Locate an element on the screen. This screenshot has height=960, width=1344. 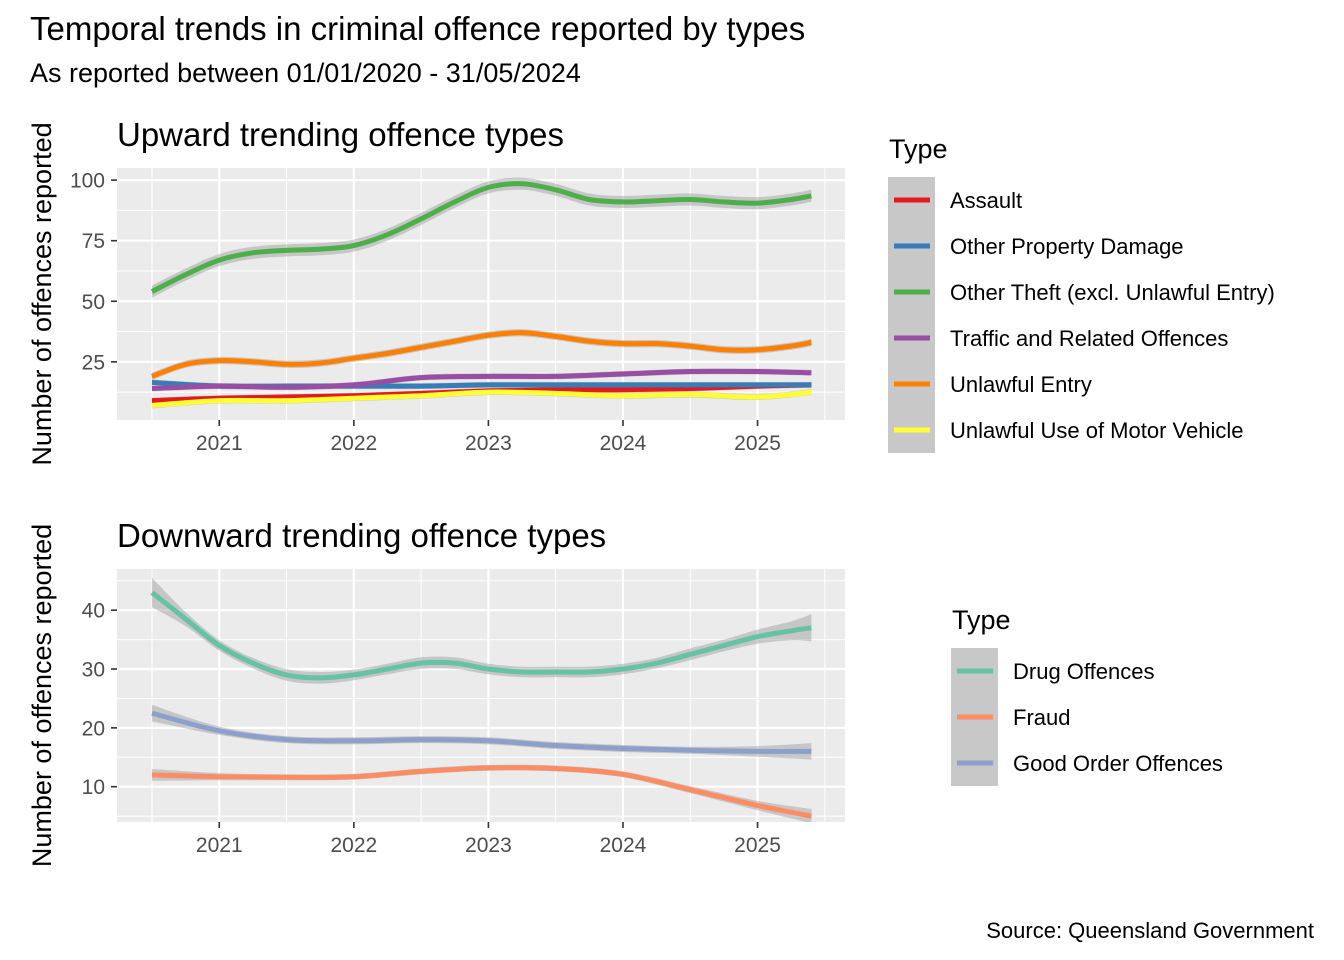
y-tick-label: 40 is located at coordinates (93, 611).